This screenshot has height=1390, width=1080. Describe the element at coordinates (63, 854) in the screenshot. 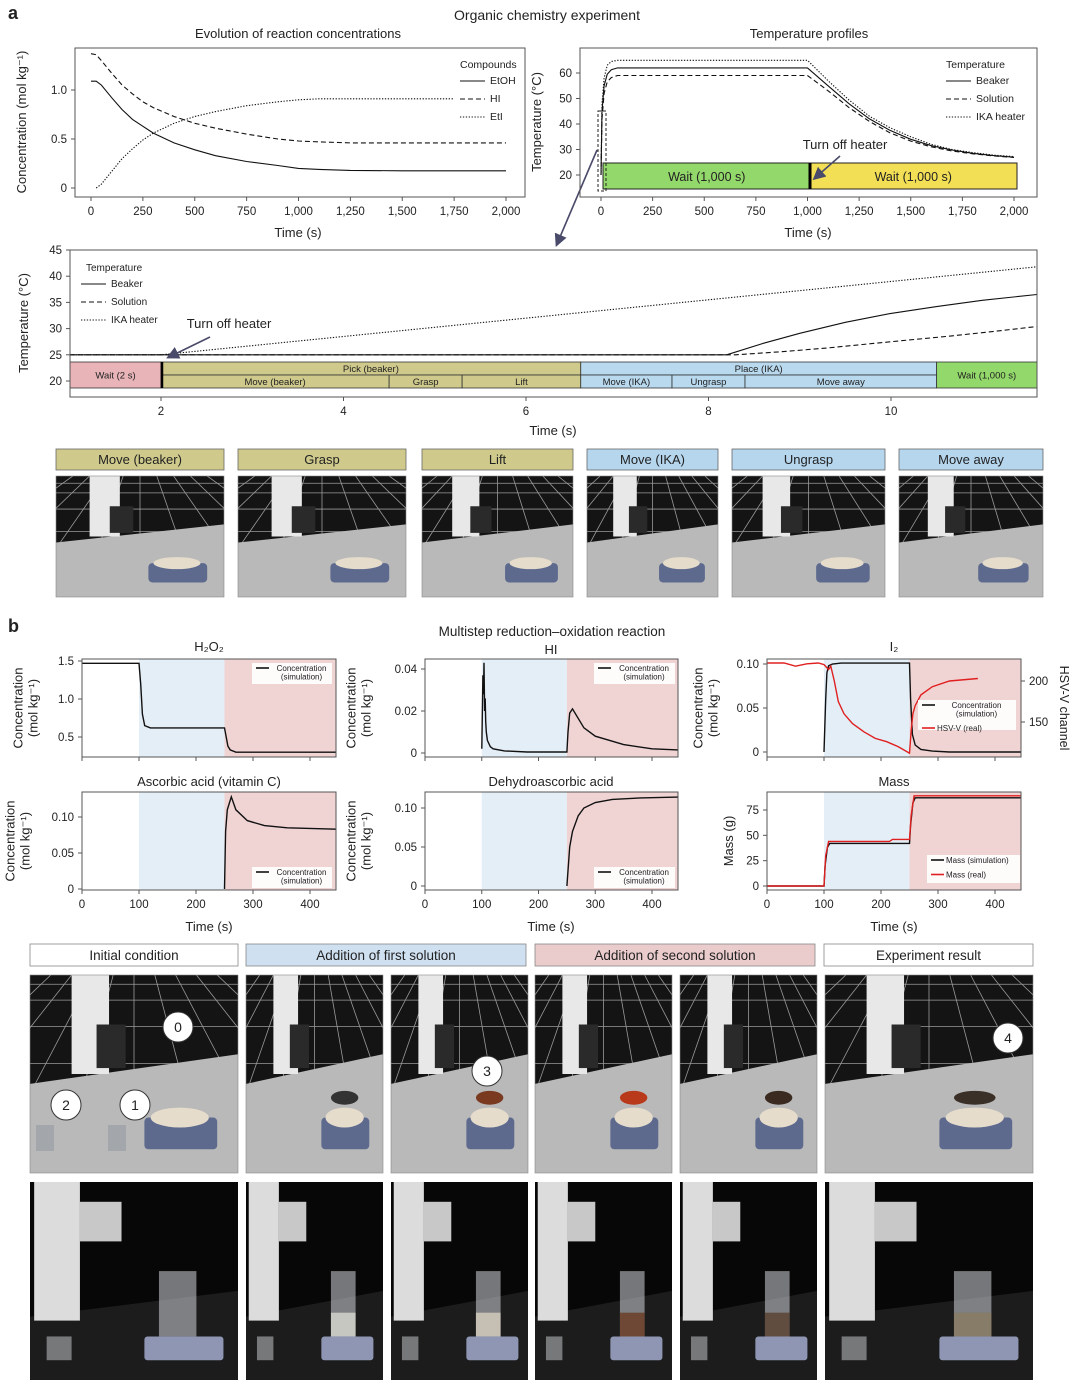

I see `y-tick-label: 0.05` at that location.